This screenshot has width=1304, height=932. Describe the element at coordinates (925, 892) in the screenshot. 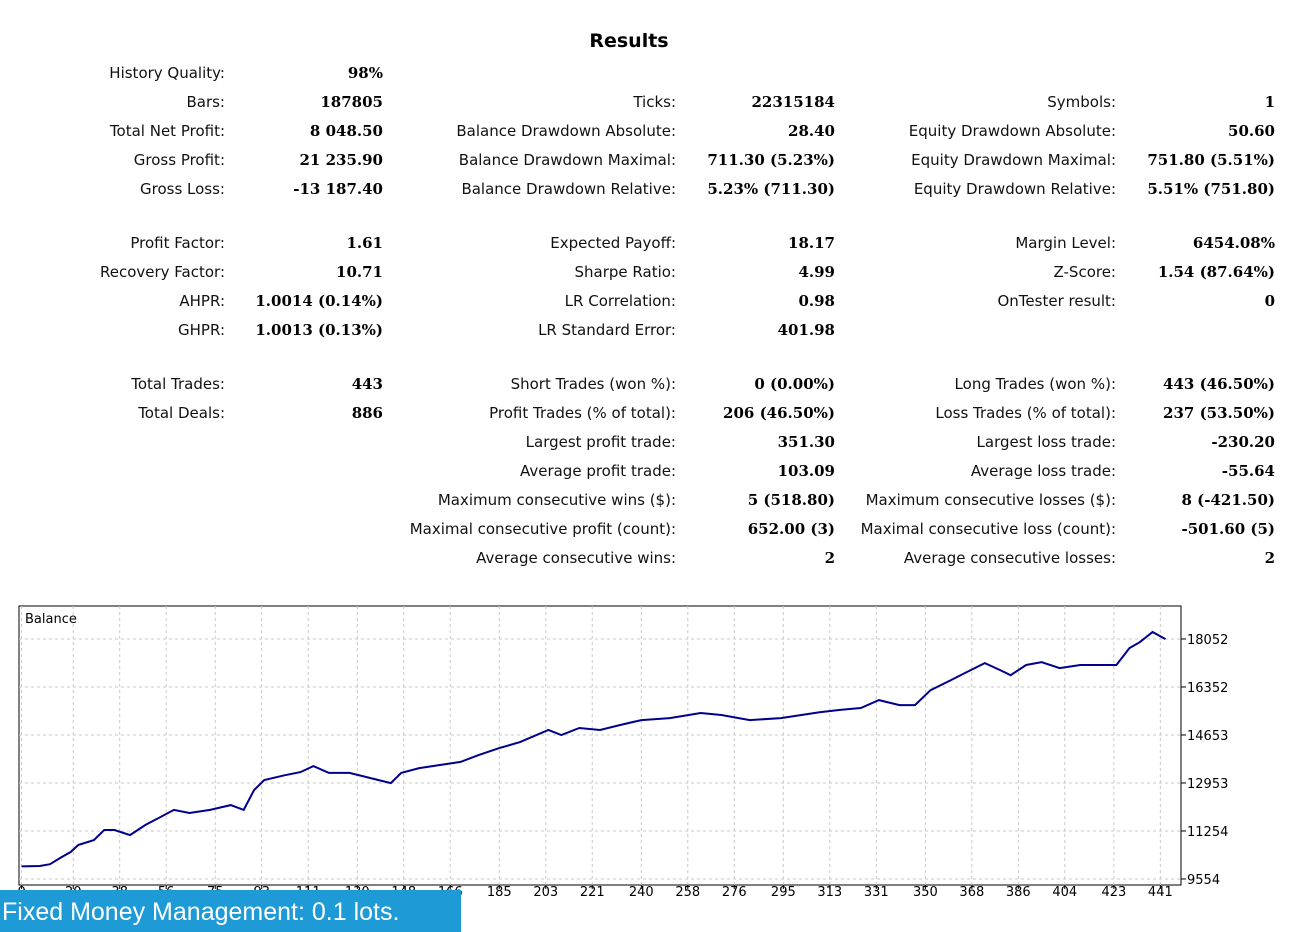

I see `x-tick-label: 350` at that location.